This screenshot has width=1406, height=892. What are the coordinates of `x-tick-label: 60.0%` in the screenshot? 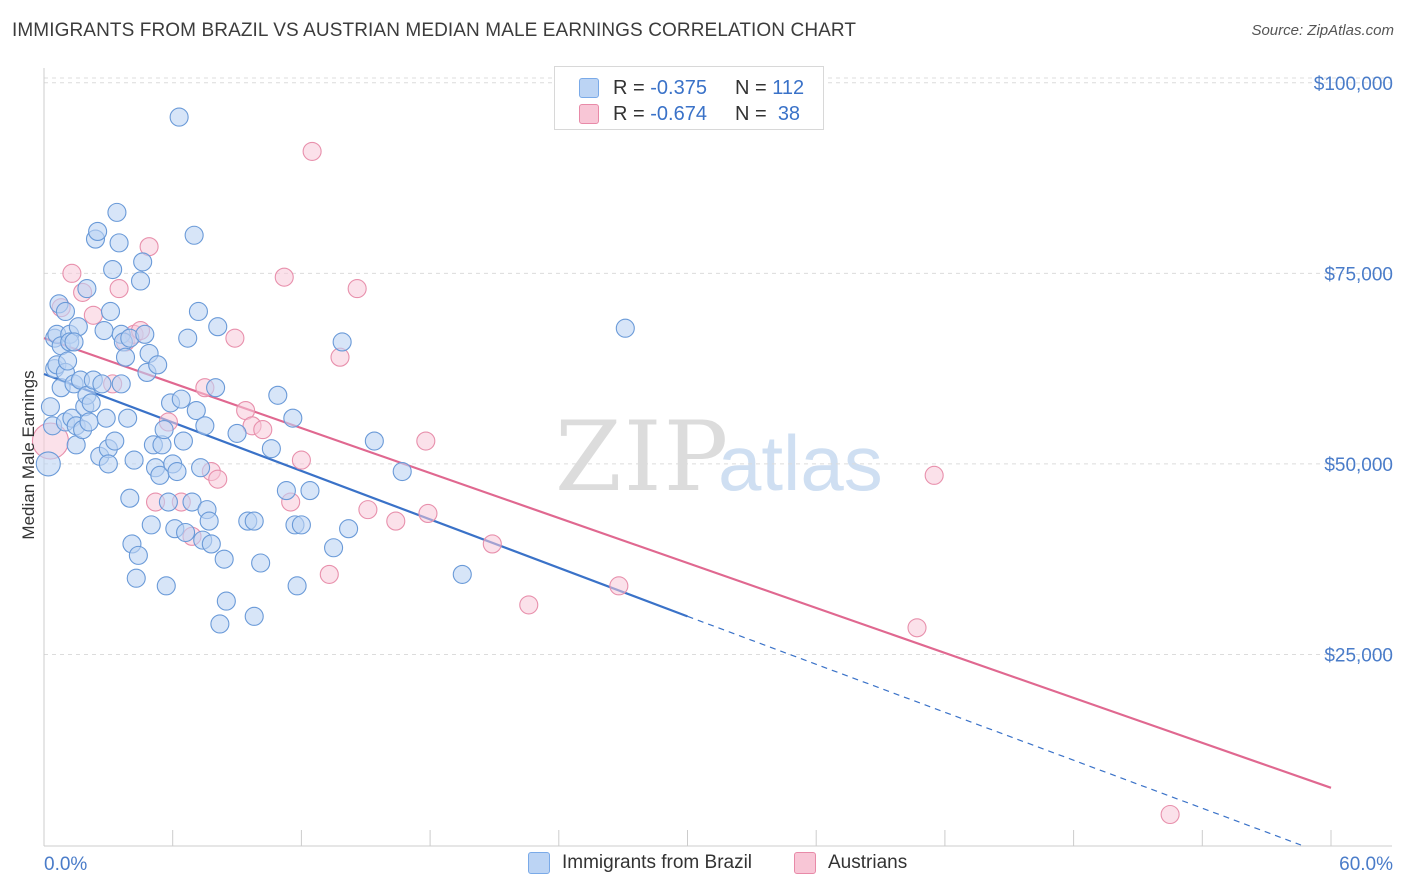 It's located at (1366, 864).